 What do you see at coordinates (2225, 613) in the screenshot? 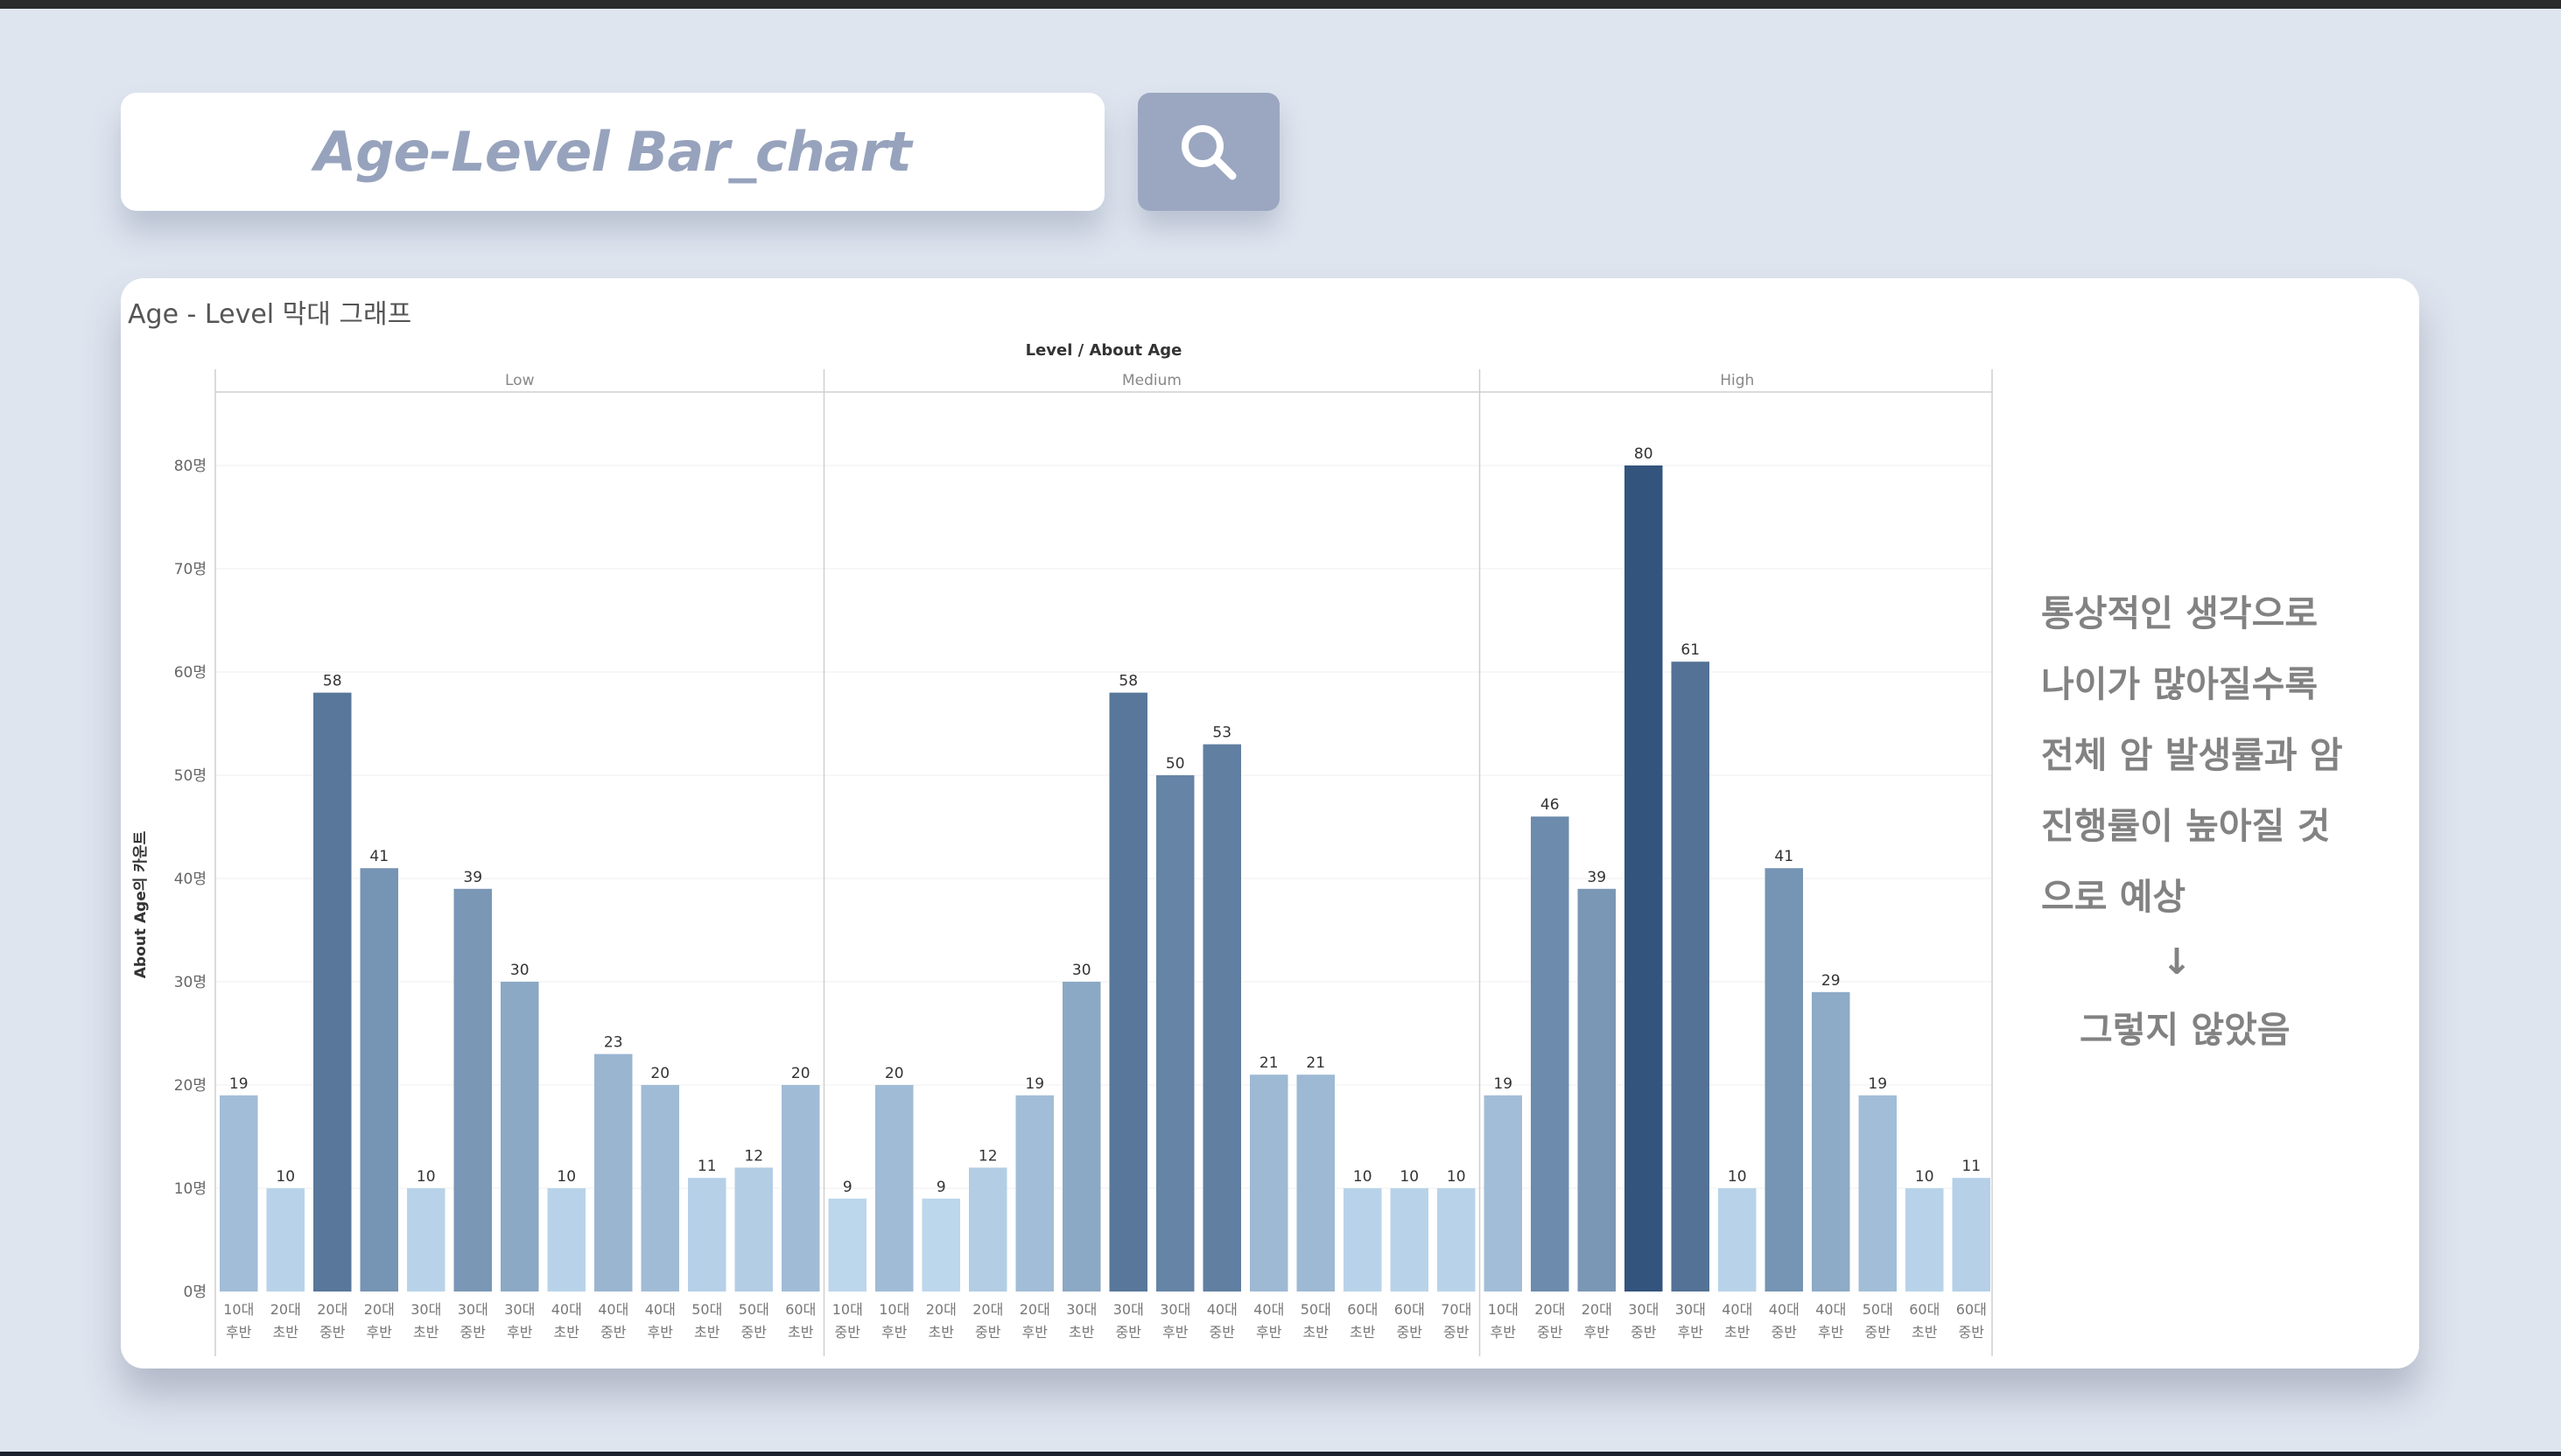
I see `note-line: 통상적인 생각으로` at bounding box center [2225, 613].